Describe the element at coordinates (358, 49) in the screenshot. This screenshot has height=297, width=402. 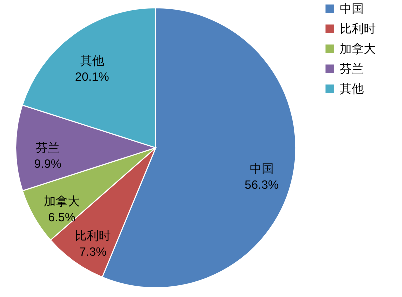
I see `legend-label: 加拿大` at that location.